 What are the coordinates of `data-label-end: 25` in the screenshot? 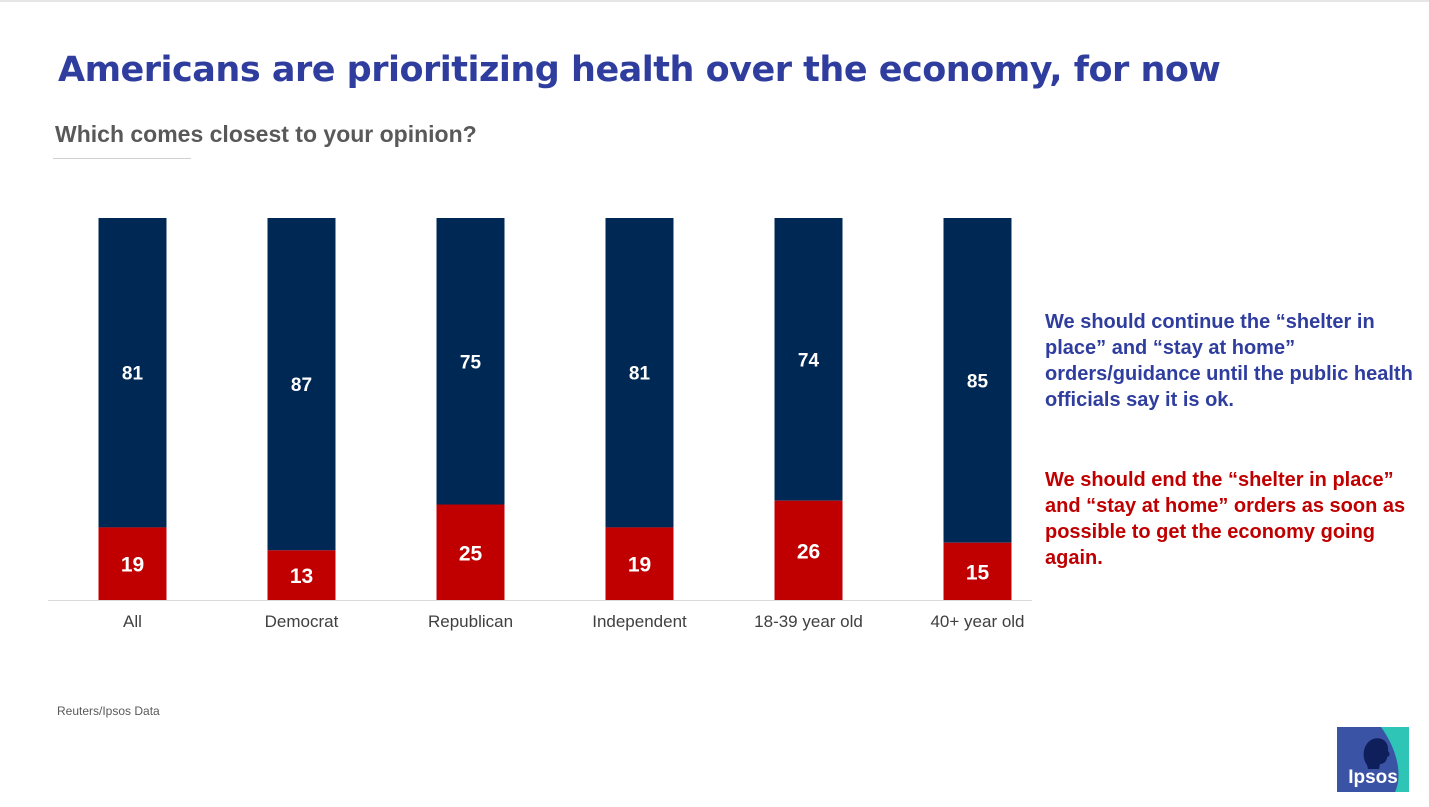 It's located at (471, 553).